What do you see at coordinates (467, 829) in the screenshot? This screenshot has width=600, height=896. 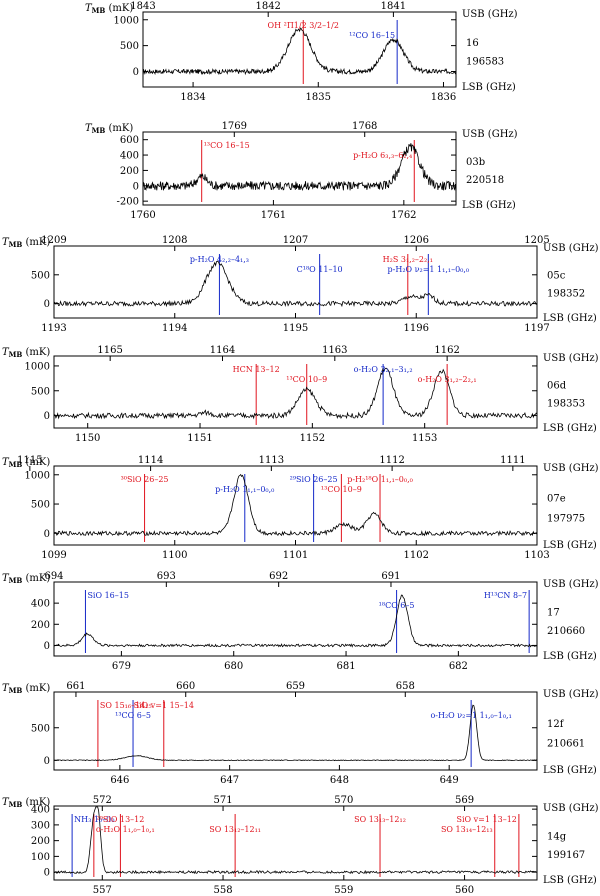 I see `line-label: SO 13₁₄–12₁₃` at bounding box center [467, 829].